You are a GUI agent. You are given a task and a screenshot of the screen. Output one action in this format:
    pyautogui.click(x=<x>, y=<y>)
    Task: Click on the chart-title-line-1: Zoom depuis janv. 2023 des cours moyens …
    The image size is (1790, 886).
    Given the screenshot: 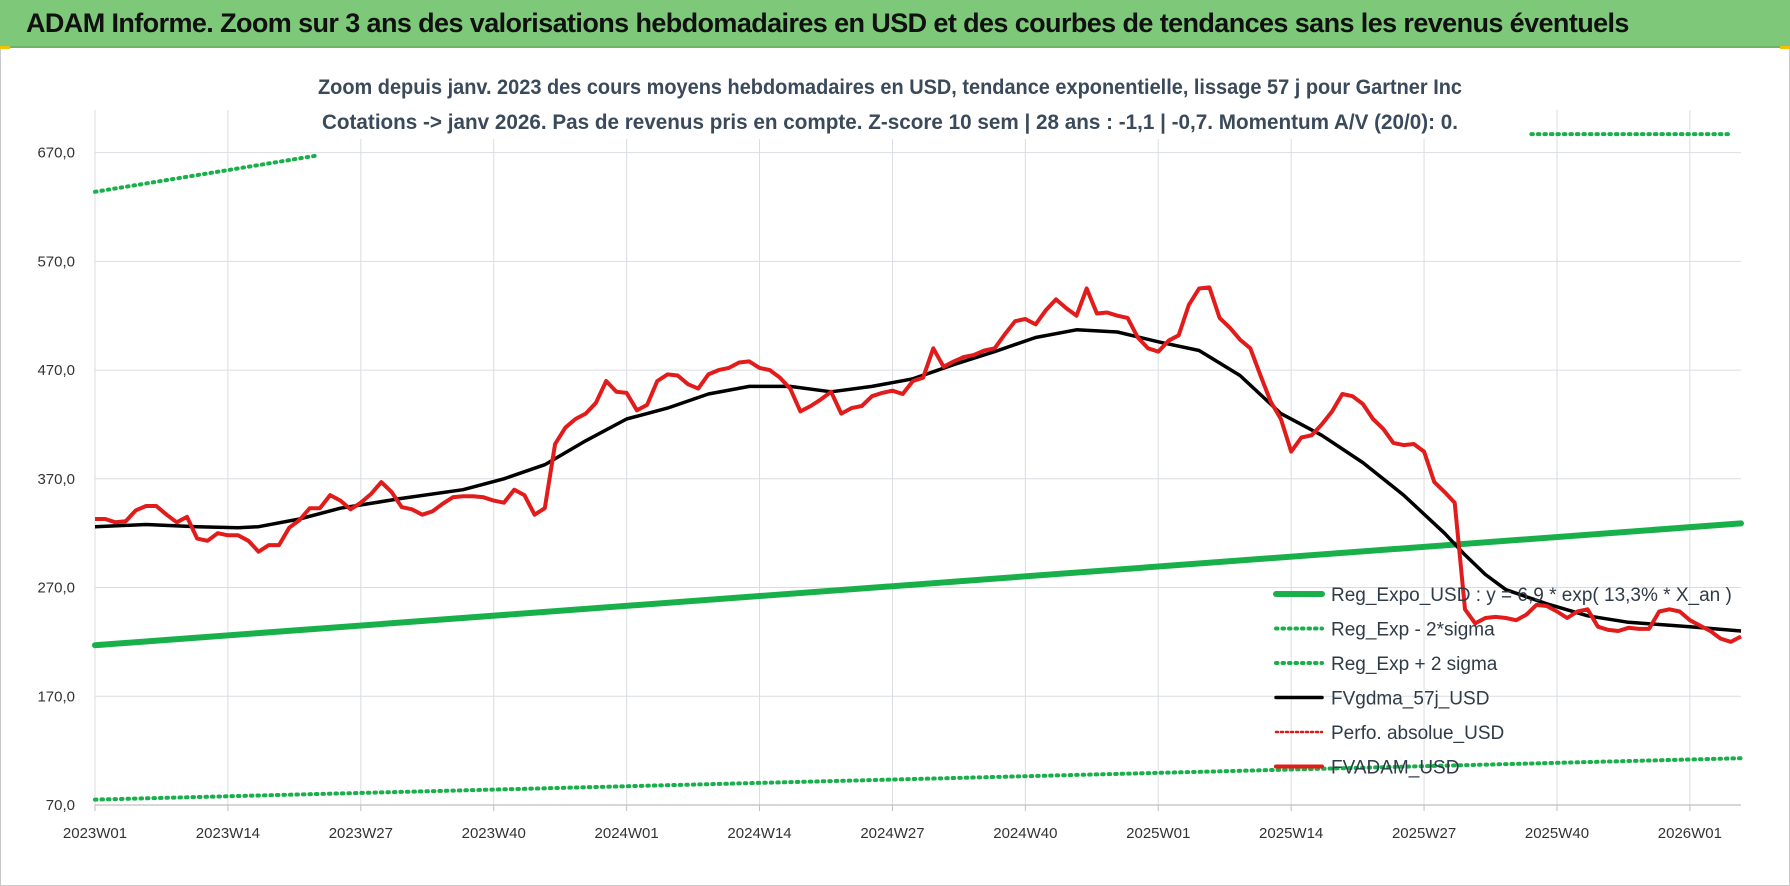 What is the action you would take?
    pyautogui.click(x=890, y=87)
    